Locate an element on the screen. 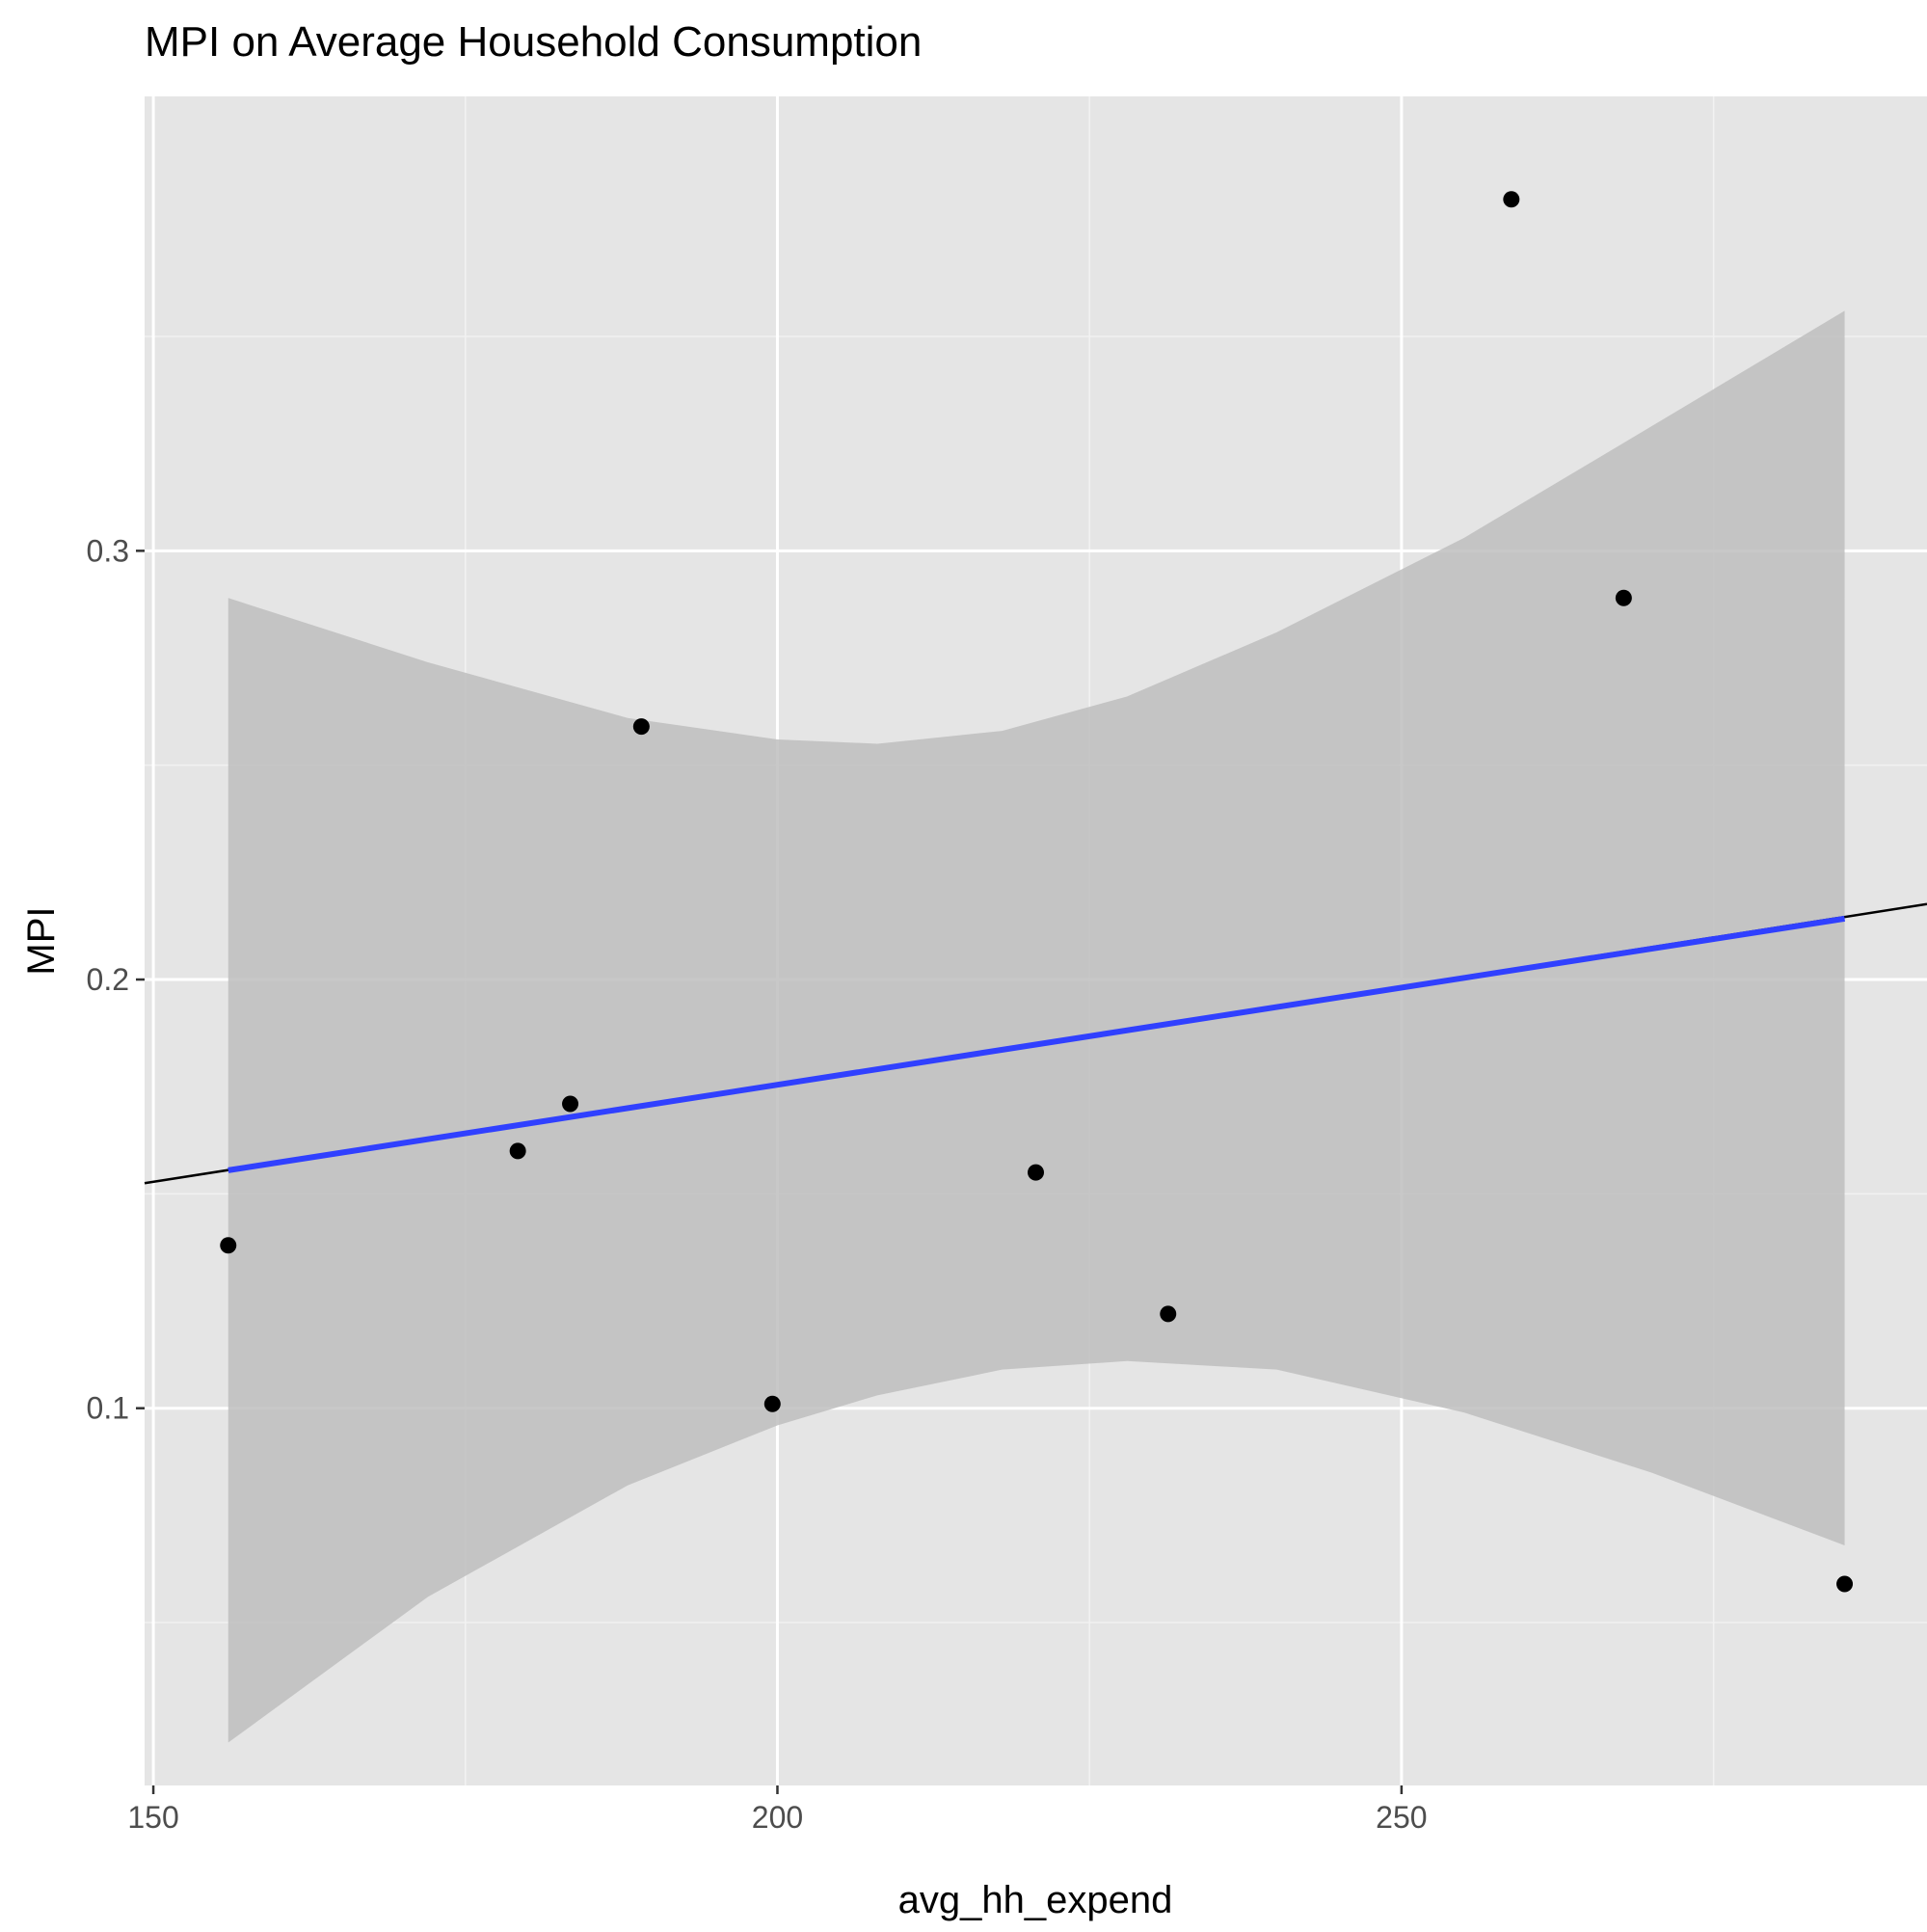 The image size is (1927, 1932). regression-line is located at coordinates (1036, 1044).